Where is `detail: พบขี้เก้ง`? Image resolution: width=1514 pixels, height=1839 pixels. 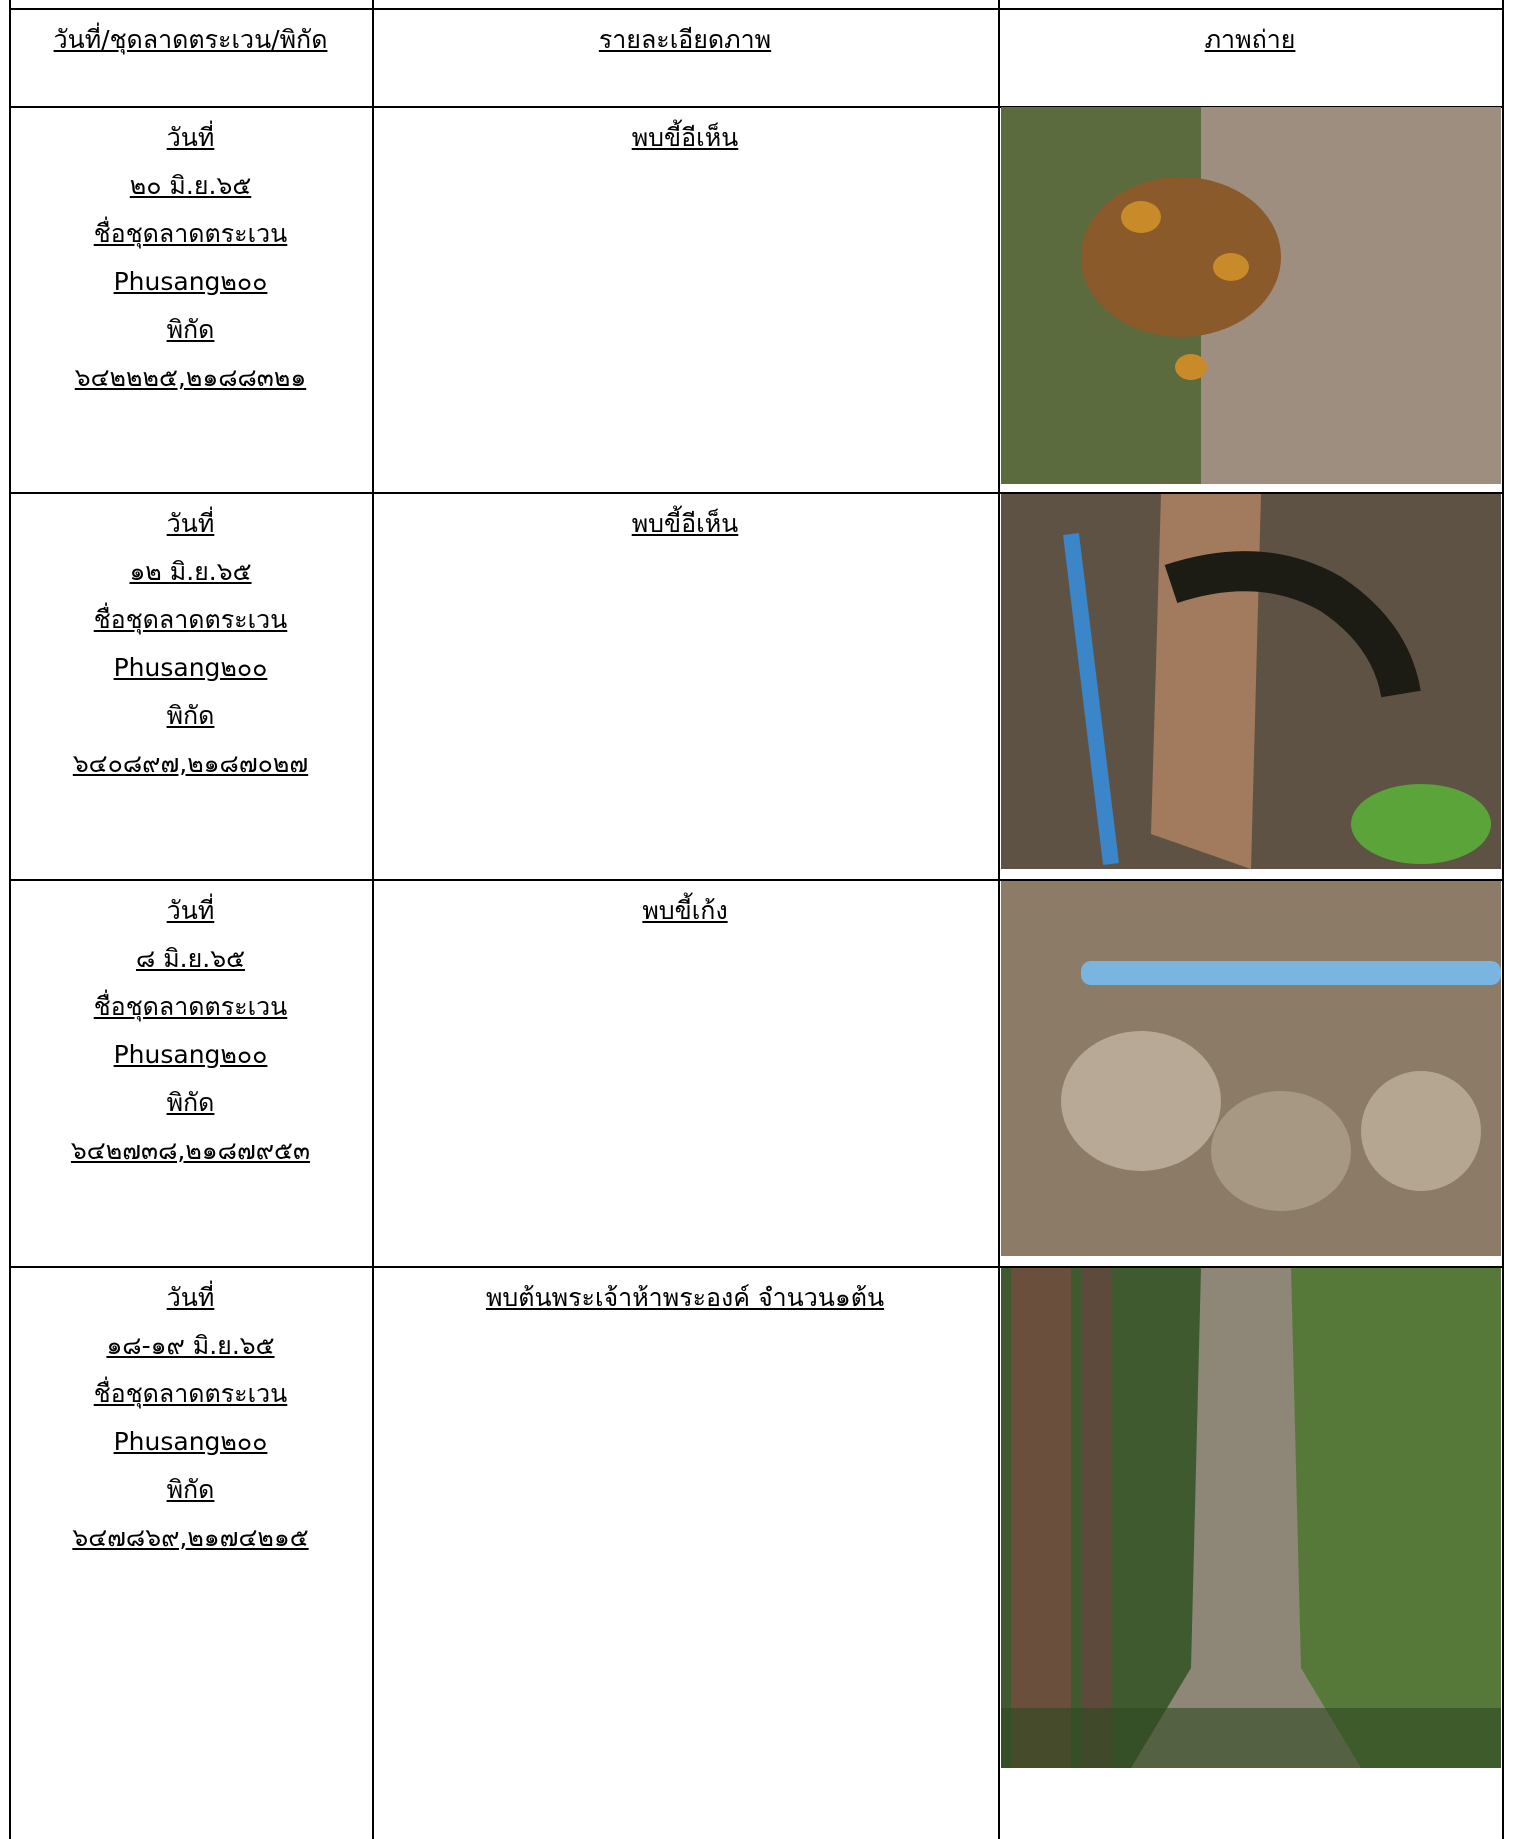
detail: พบขี้เก้ง is located at coordinates (685, 910).